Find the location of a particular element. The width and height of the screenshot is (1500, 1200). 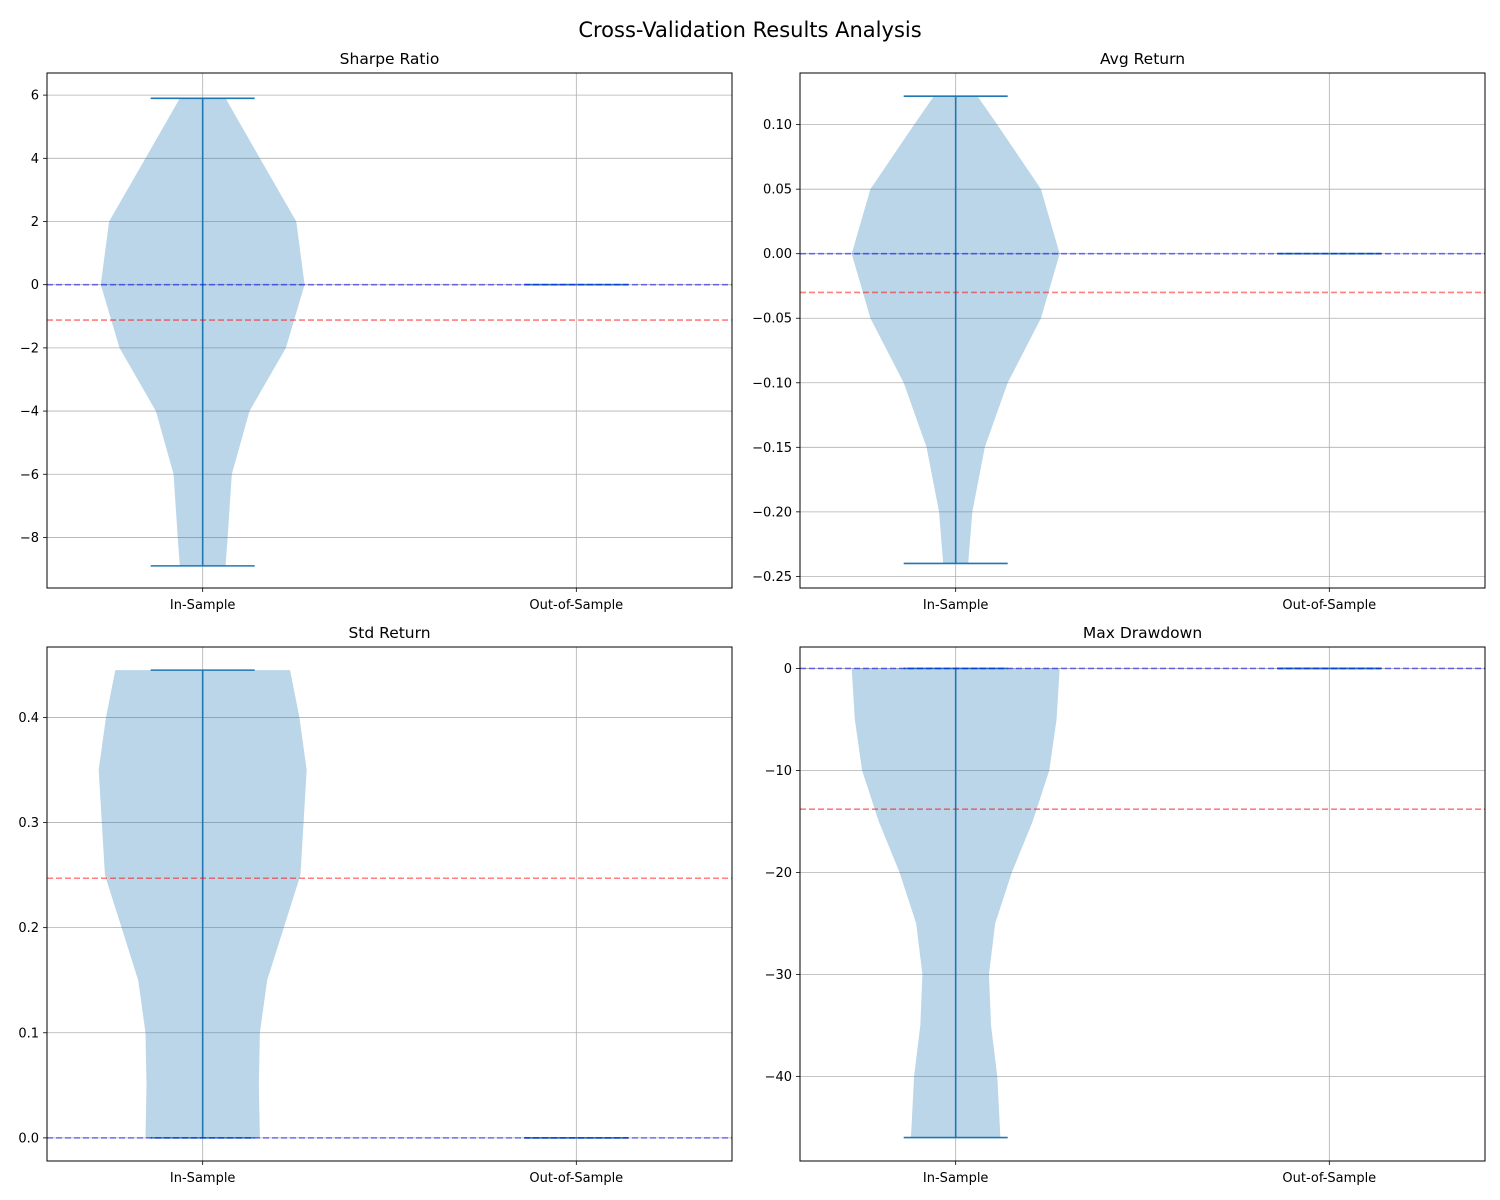

y-tick-label: 6 is located at coordinates (35, 96).